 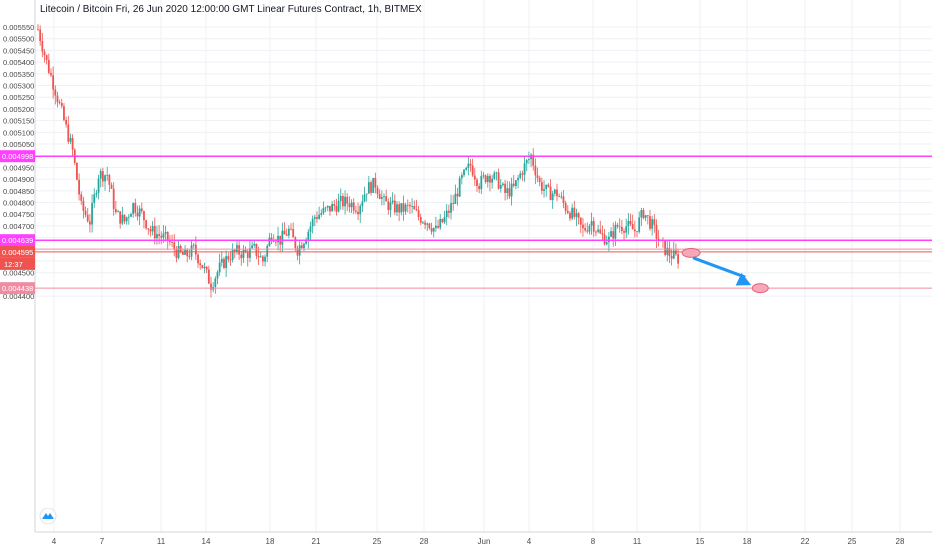 What do you see at coordinates (760, 288) in the screenshot?
I see `target-ellipse-end` at bounding box center [760, 288].